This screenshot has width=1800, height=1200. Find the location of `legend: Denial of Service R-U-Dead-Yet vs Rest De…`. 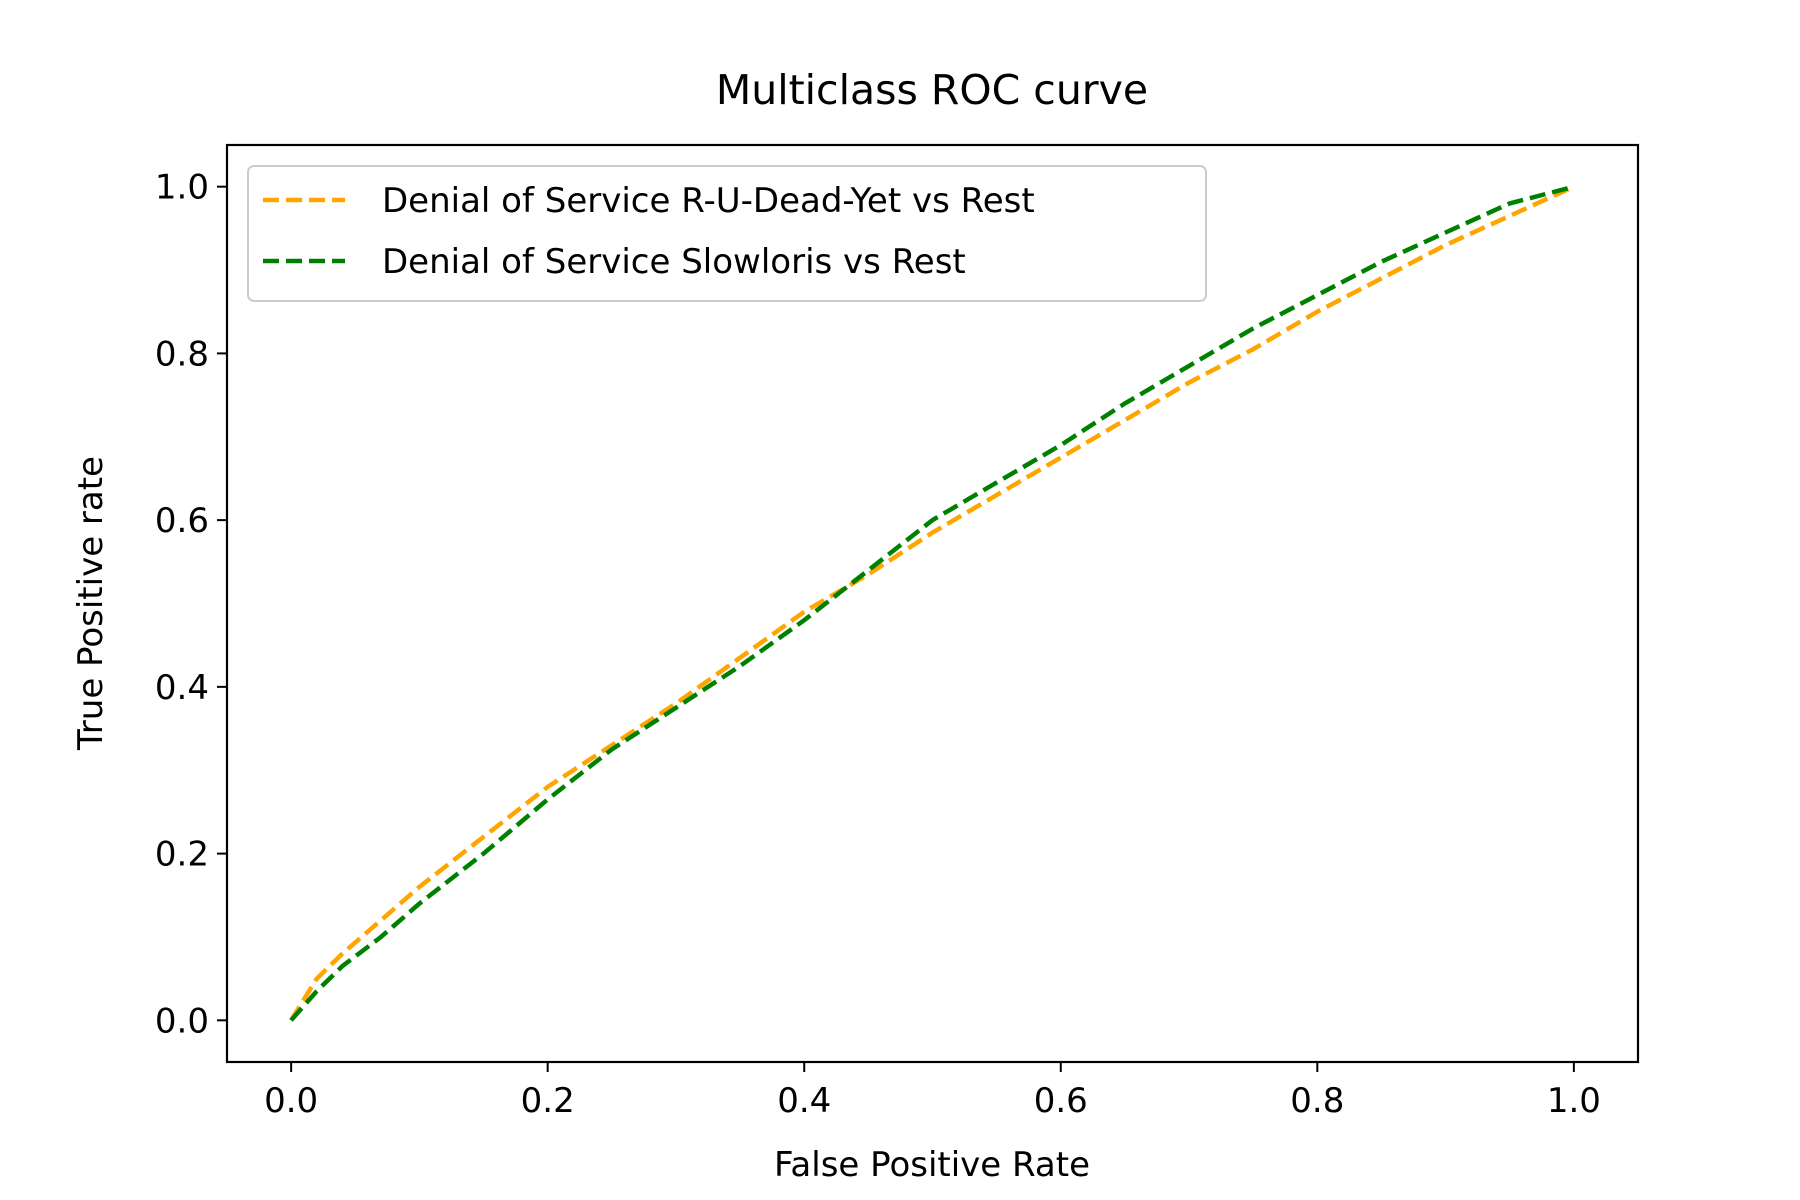

legend: Denial of Service R-U-Dead-Yet vs Rest De… is located at coordinates (727, 233).